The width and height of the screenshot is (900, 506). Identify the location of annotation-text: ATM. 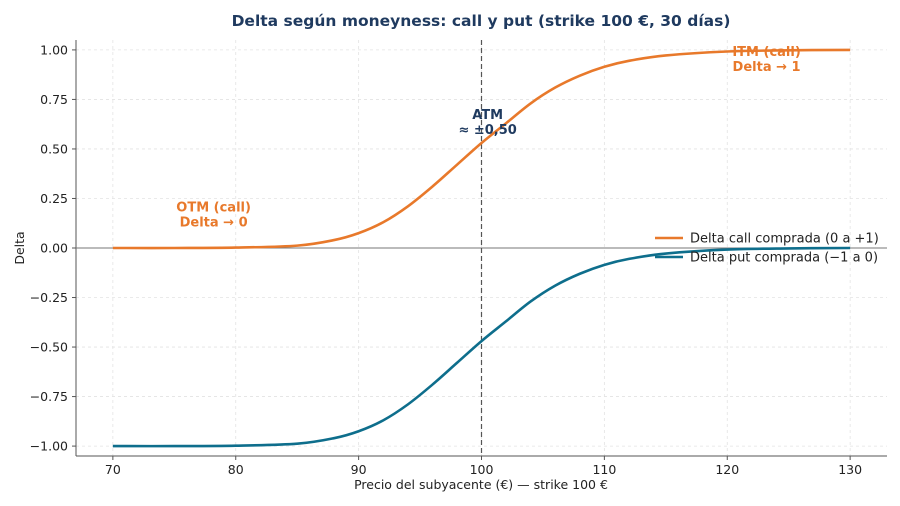
(487, 115).